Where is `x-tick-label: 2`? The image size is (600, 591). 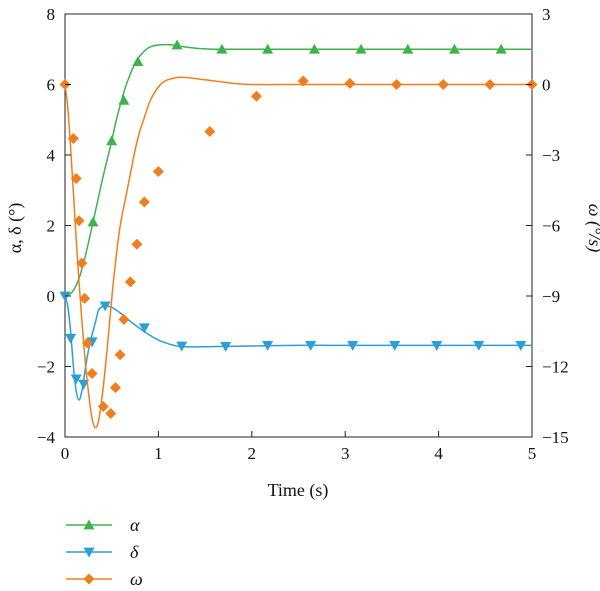
x-tick-label: 2 is located at coordinates (252, 453).